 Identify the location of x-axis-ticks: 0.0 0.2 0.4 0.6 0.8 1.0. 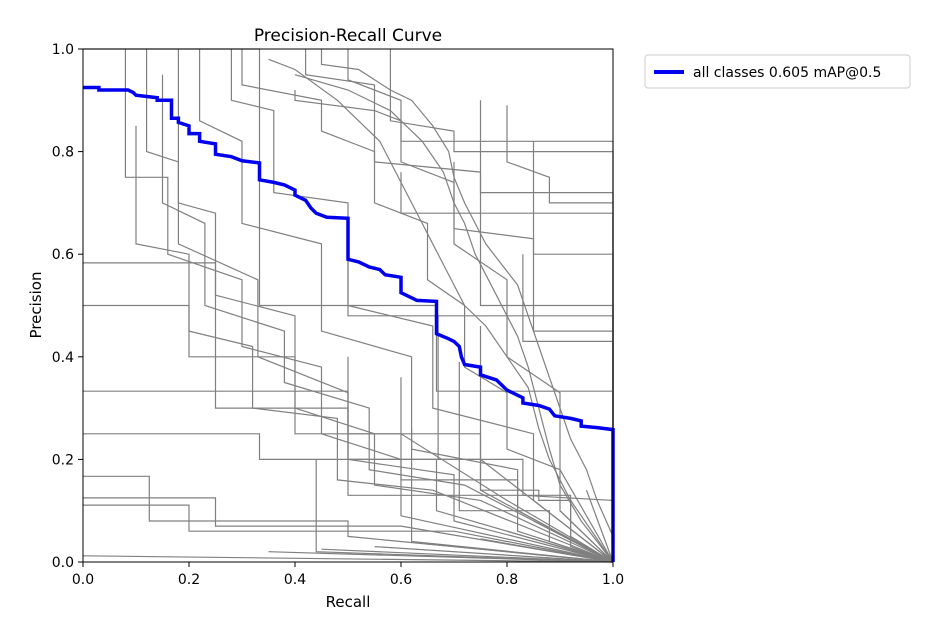
(348, 575).